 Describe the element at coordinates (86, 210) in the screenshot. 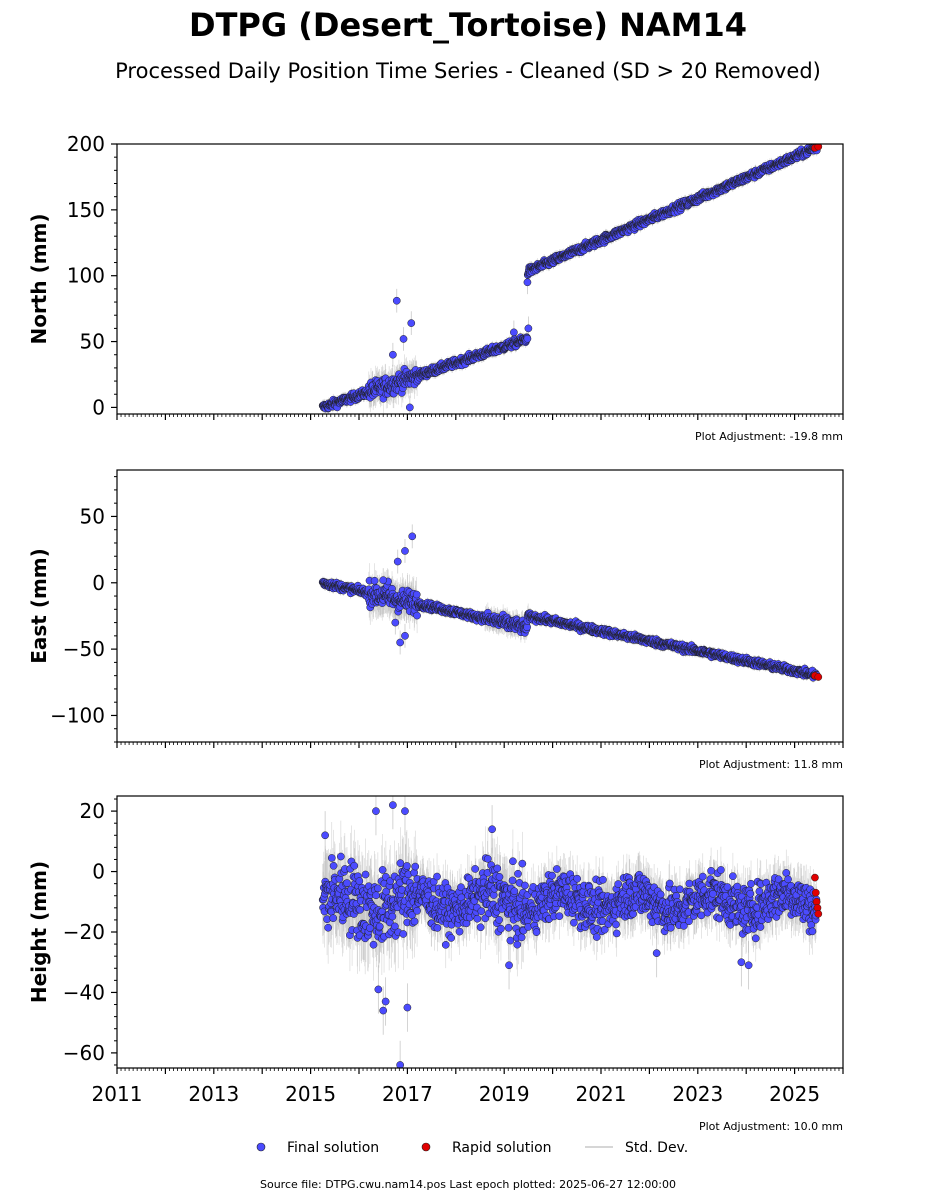

I see `y-tick-label: 150` at that location.